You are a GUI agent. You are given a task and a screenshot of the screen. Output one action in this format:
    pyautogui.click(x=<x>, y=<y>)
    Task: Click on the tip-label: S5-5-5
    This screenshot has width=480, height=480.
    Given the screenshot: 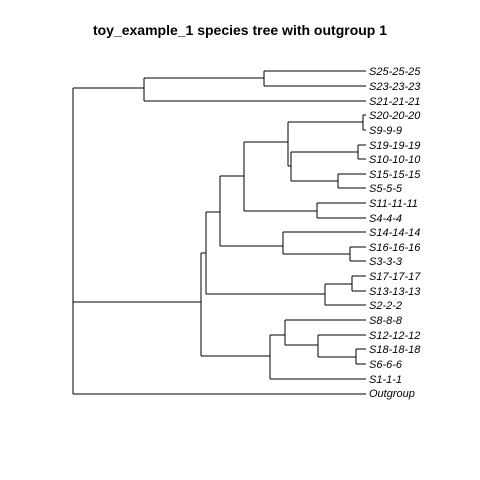 What is the action you would take?
    pyautogui.click(x=386, y=189)
    